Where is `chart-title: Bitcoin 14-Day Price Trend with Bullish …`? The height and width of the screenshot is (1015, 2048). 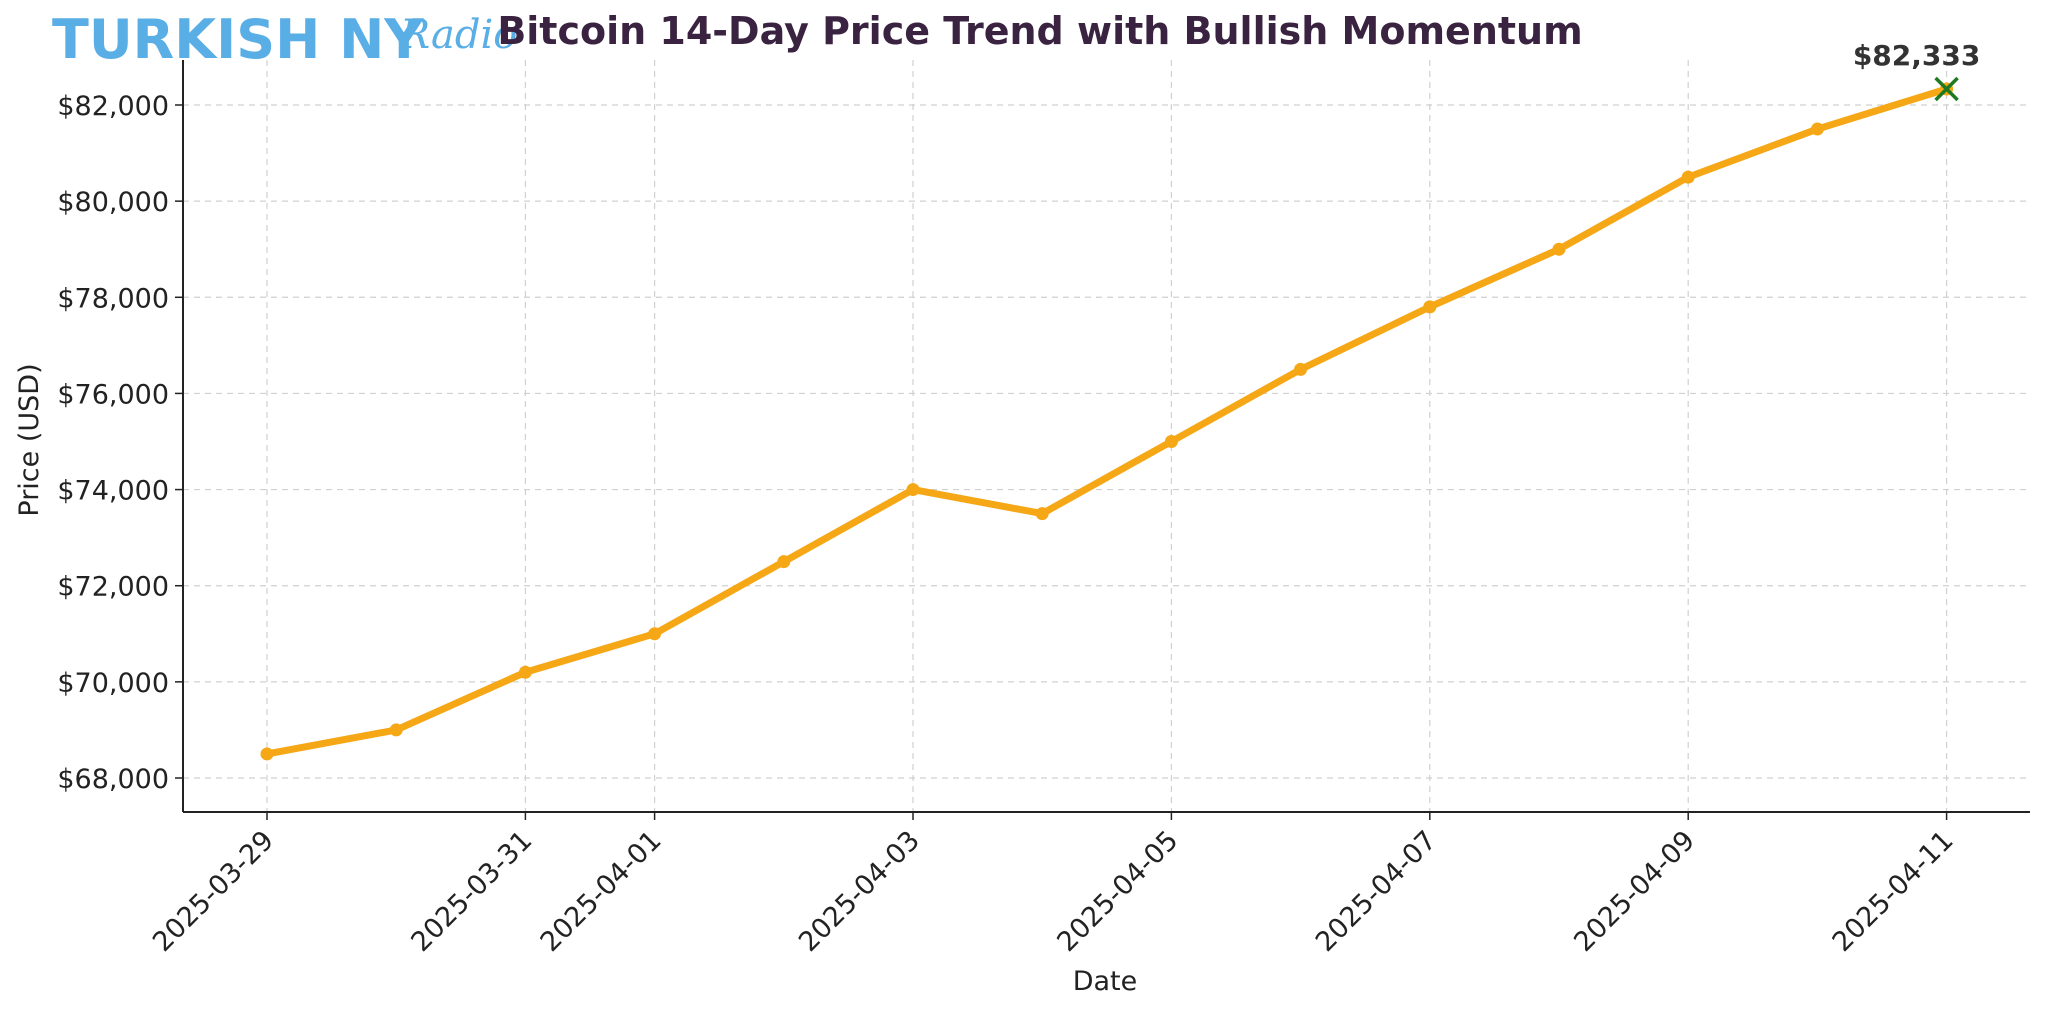 chart-title: Bitcoin 14-Day Price Trend with Bullish … is located at coordinates (1039, 31).